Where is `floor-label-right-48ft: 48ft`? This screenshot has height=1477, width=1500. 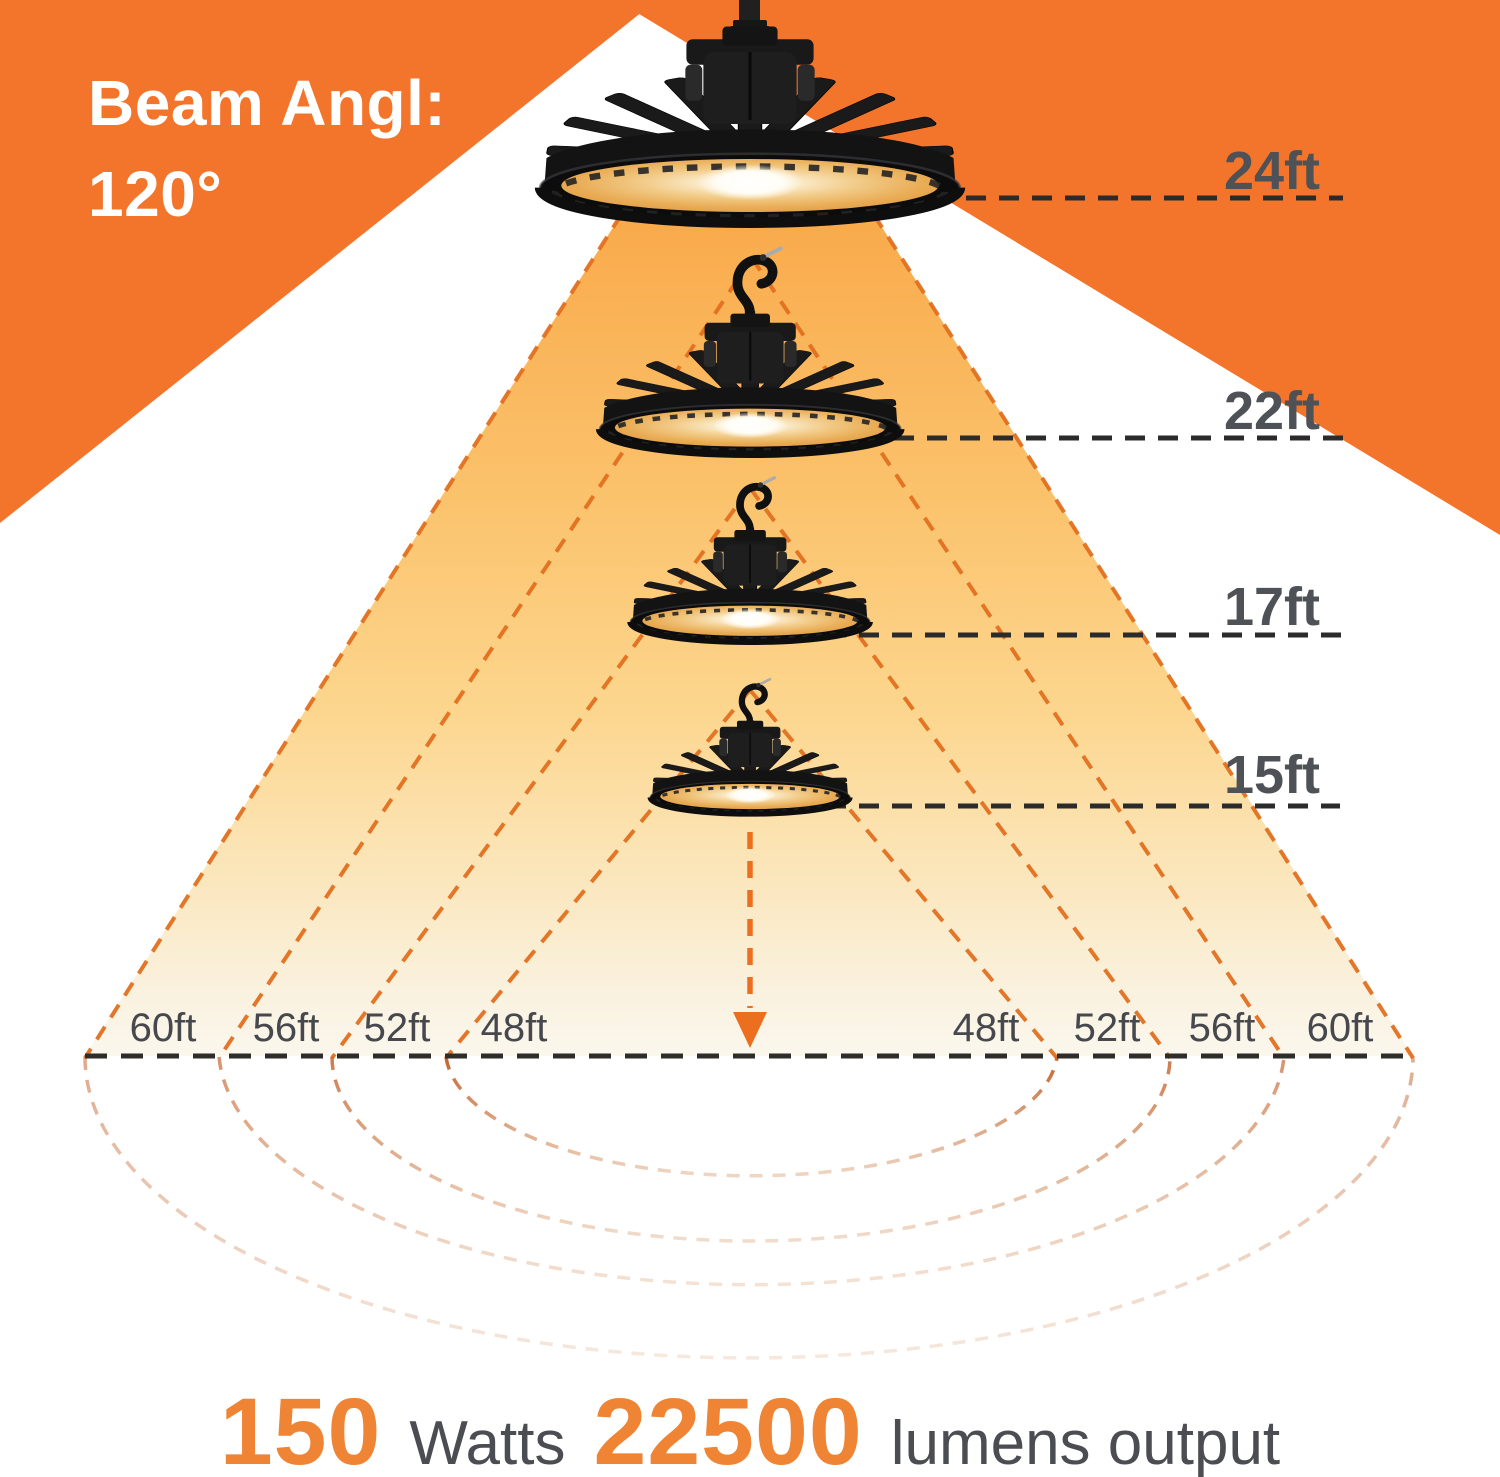 floor-label-right-48ft: 48ft is located at coordinates (986, 1028).